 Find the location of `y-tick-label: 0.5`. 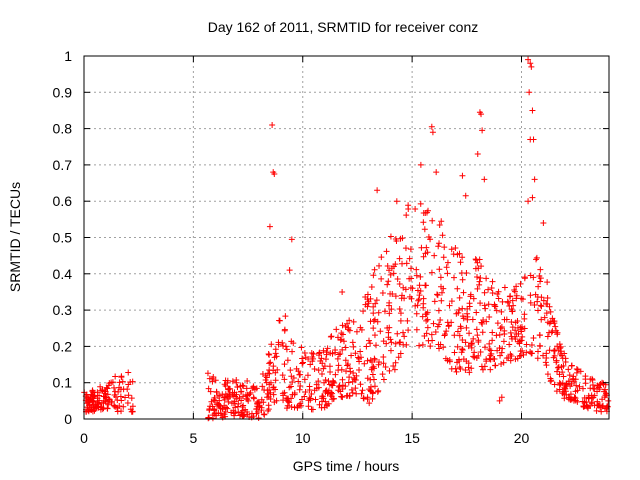

y-tick-label: 0.5 is located at coordinates (63, 238).